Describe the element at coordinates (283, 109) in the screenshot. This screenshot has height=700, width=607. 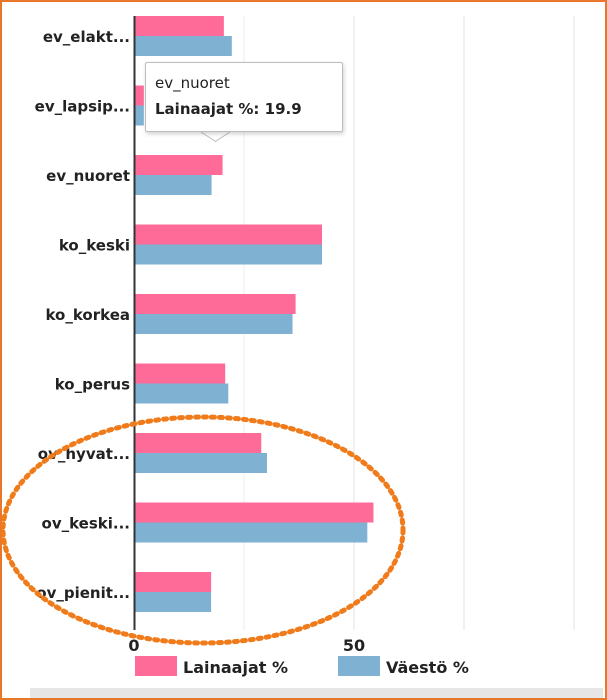
I see `tooltip-value: 19.9` at that location.